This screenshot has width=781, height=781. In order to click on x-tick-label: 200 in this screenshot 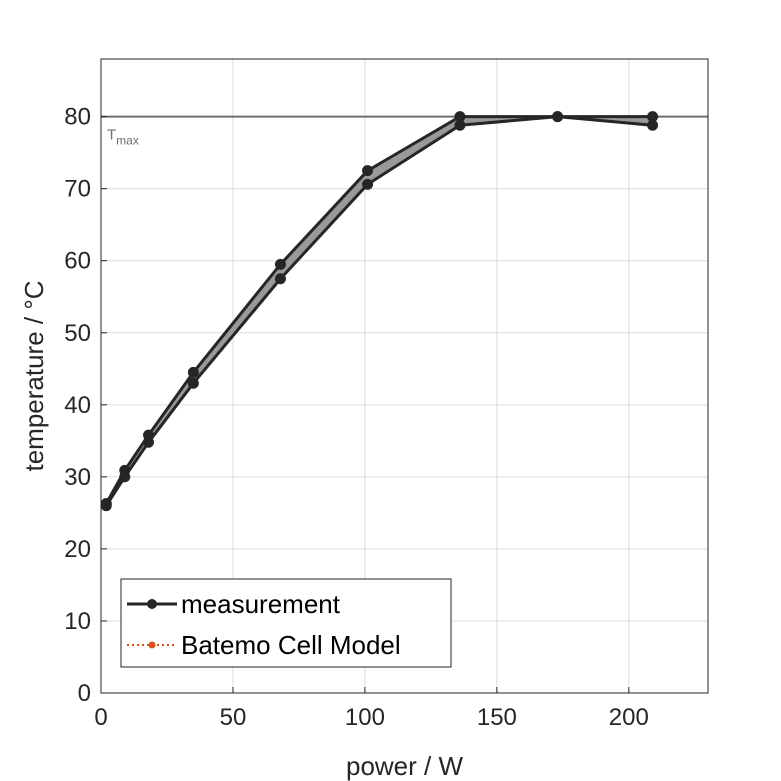, I will do `click(629, 717)`.